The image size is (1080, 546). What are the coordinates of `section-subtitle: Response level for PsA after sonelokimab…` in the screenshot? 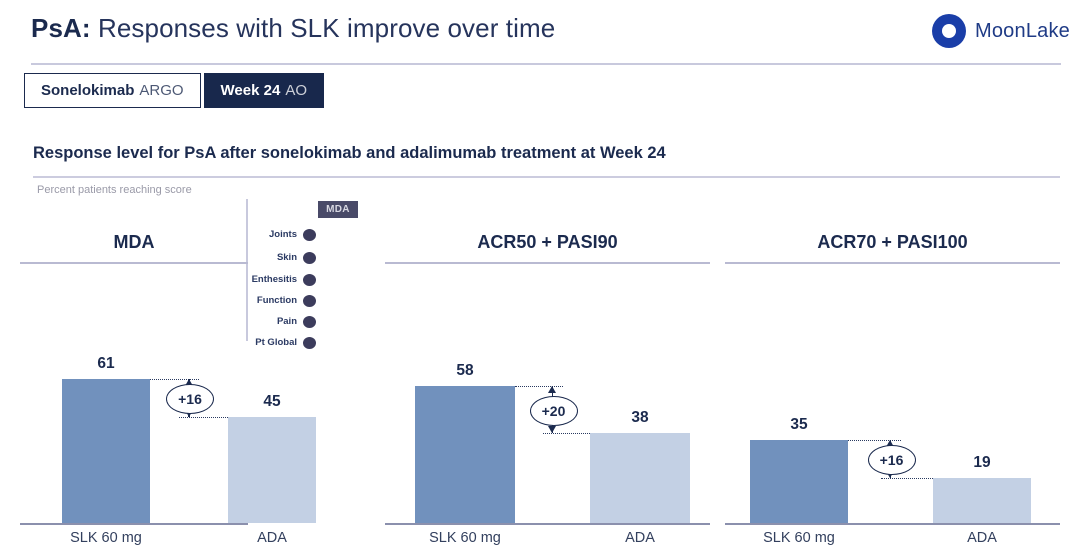 It's located at (349, 153).